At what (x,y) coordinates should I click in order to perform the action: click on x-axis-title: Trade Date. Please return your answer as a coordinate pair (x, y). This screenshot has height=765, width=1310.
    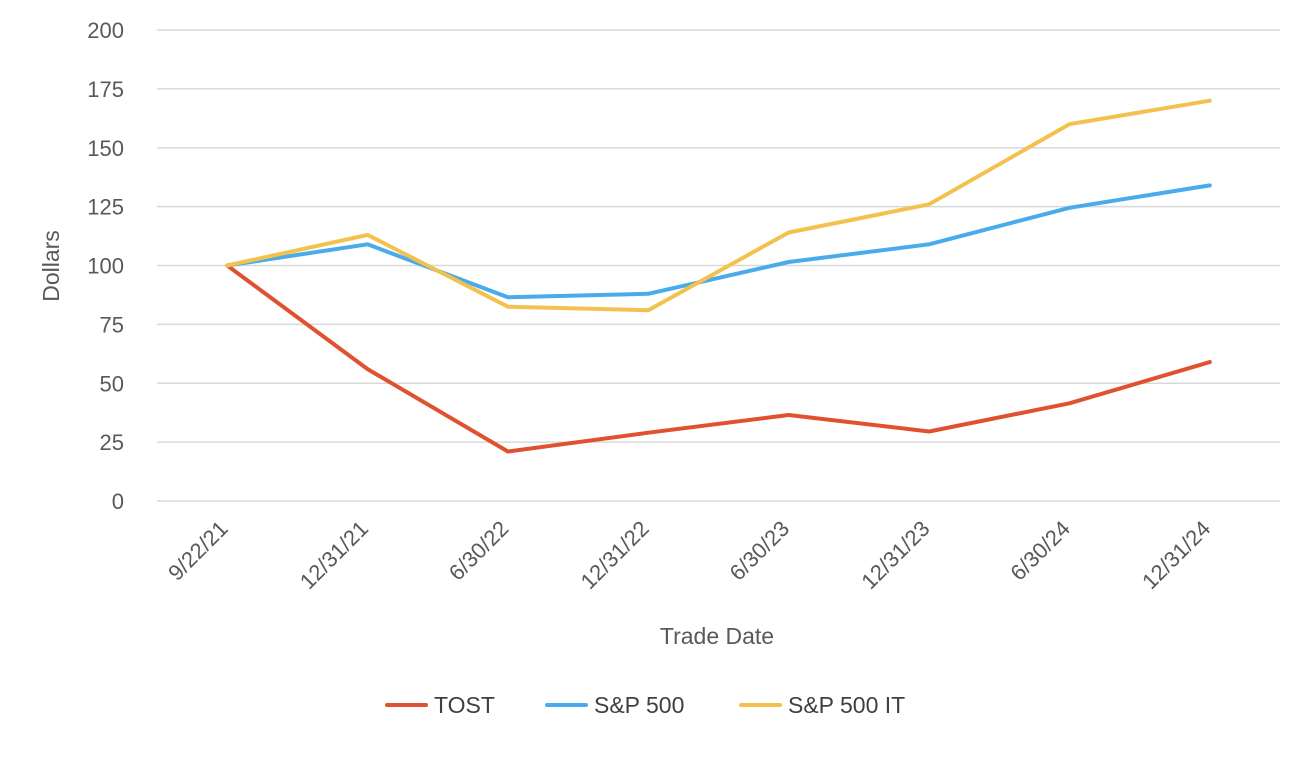
    Looking at the image, I should click on (717, 636).